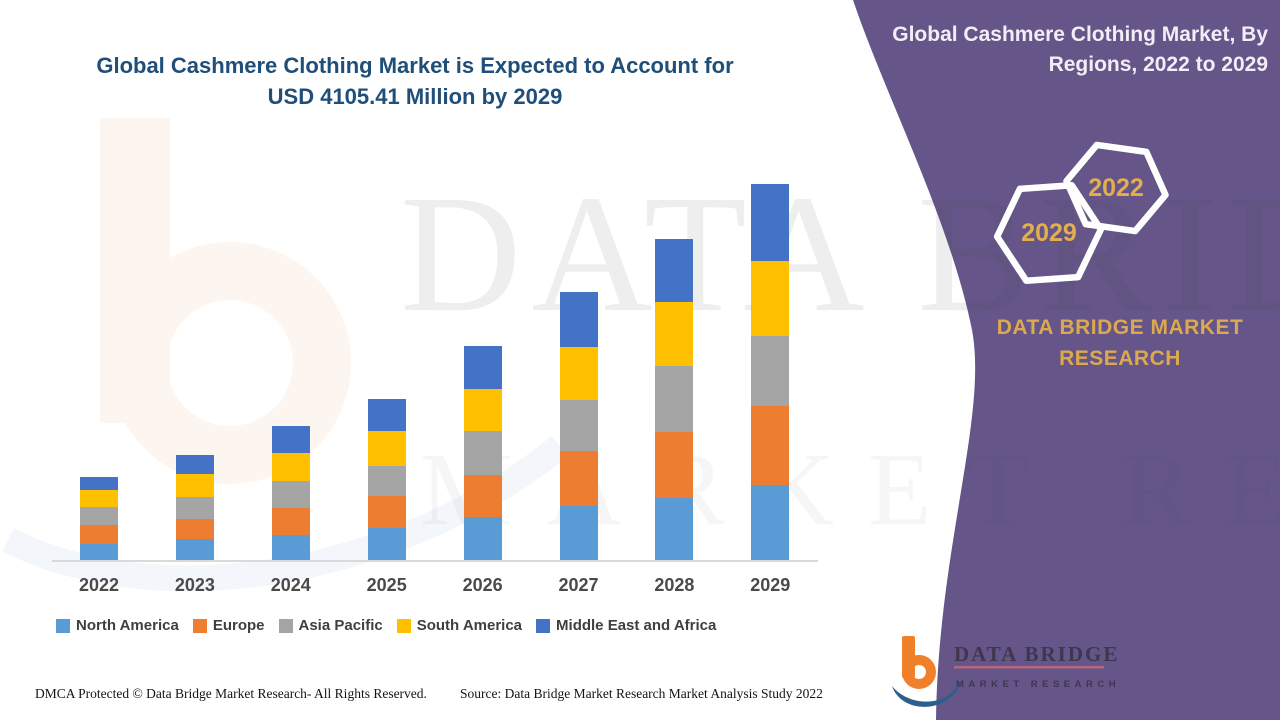 This screenshot has width=1280, height=720. What do you see at coordinates (482, 538) in the screenshot?
I see `bar-segment-north-america-2026` at bounding box center [482, 538].